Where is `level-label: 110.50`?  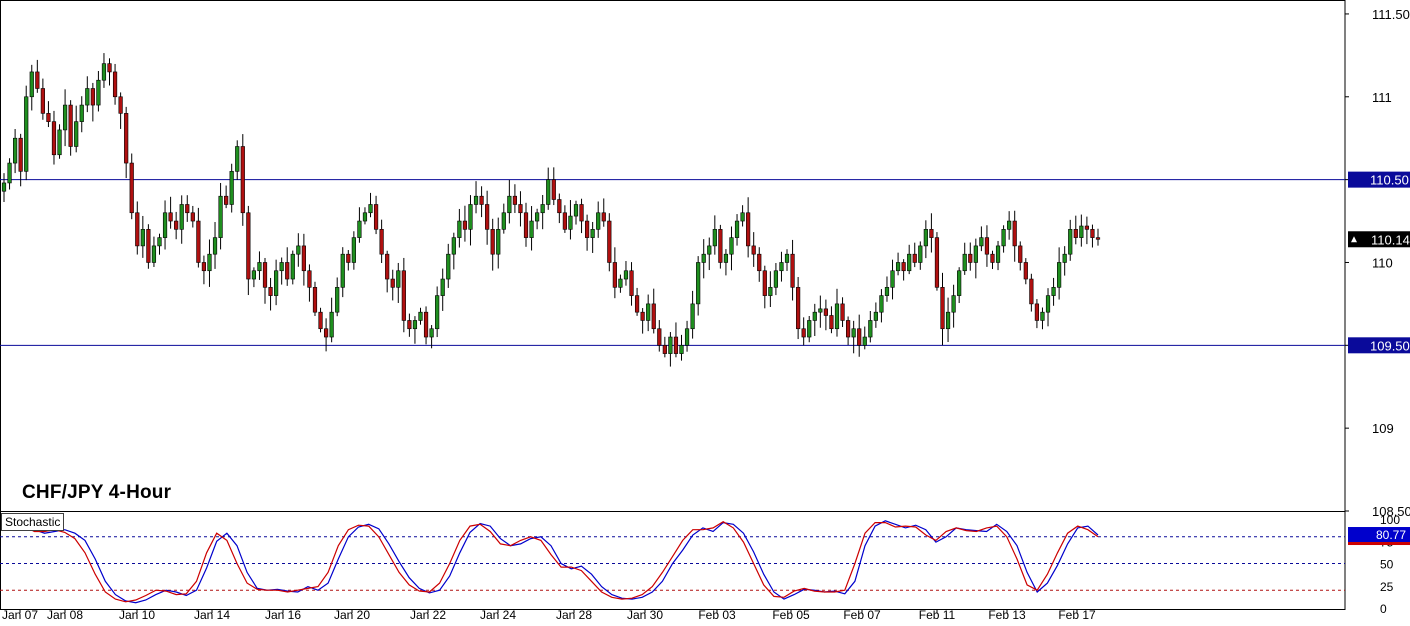 level-label: 110.50 is located at coordinates (1389, 180).